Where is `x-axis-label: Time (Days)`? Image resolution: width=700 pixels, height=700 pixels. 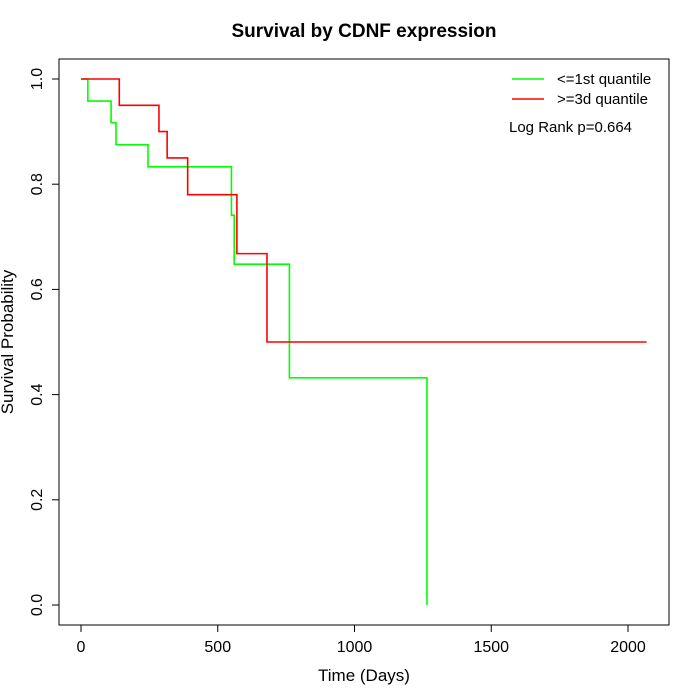 x-axis-label: Time (Days) is located at coordinates (364, 675).